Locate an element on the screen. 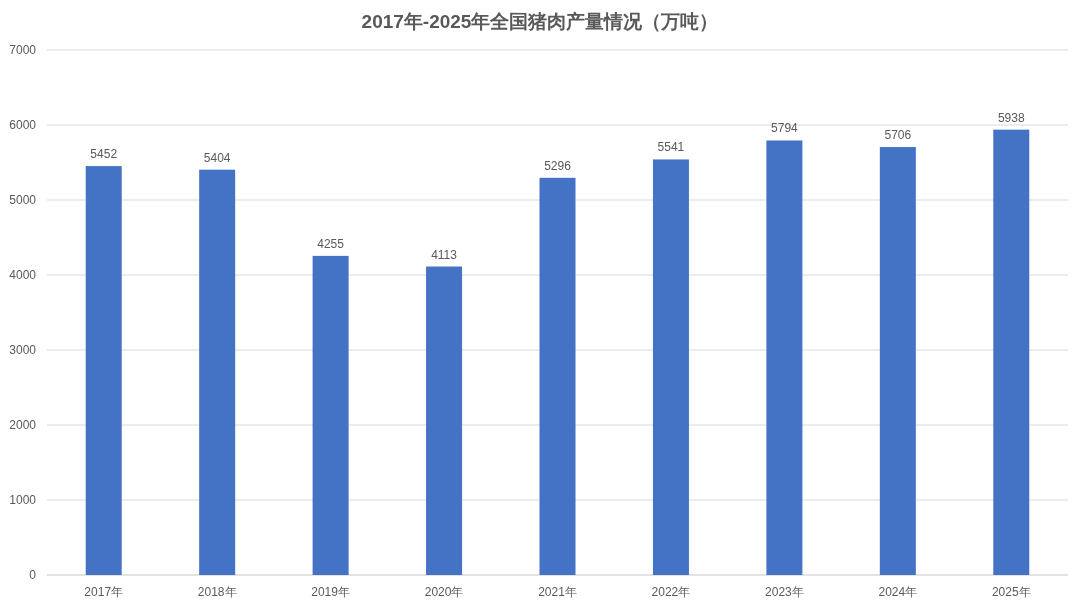  x-tick-label: 2023年 is located at coordinates (784, 592).